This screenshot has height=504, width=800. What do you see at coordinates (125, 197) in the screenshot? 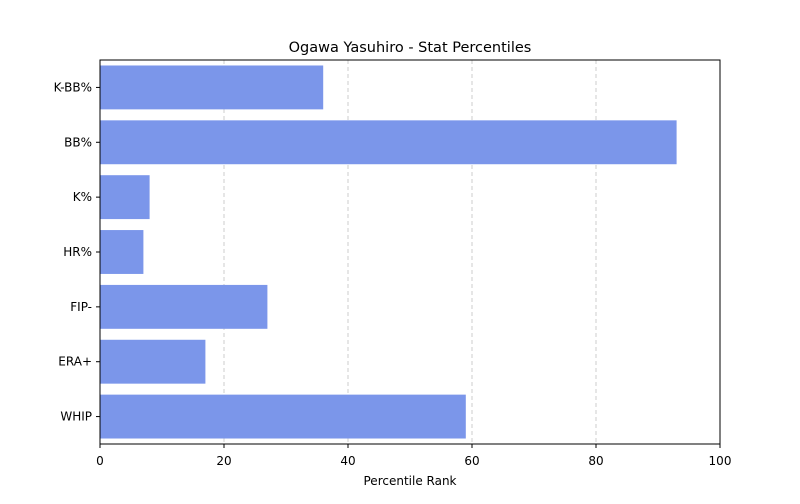
I see `bar-k` at bounding box center [125, 197].